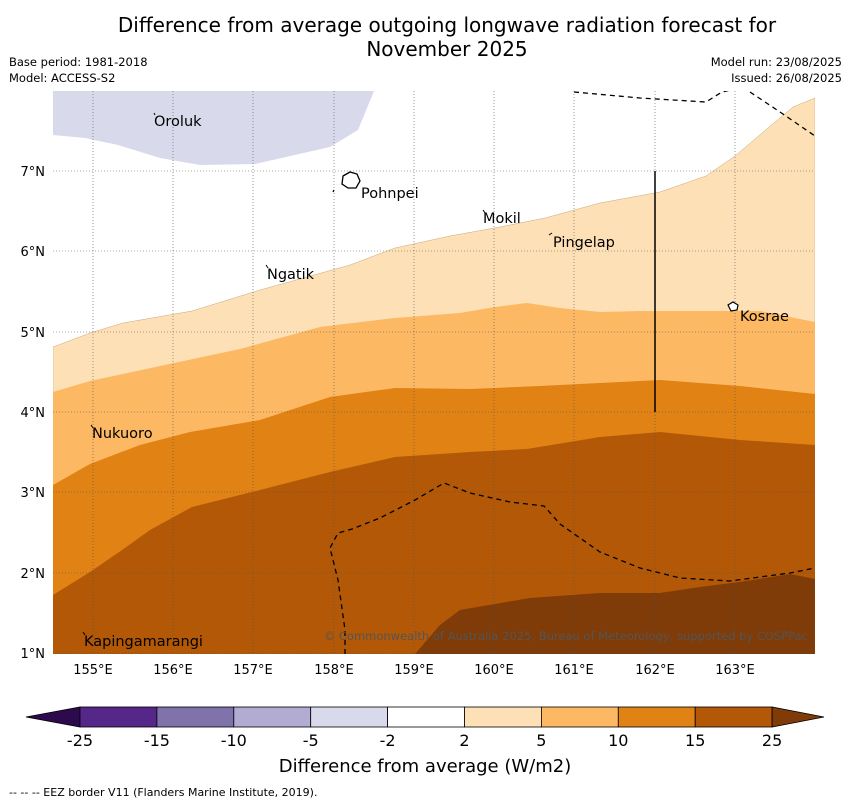 The image size is (850, 804). Describe the element at coordinates (234, 740) in the screenshot. I see `colorbar-tick: -10` at that location.